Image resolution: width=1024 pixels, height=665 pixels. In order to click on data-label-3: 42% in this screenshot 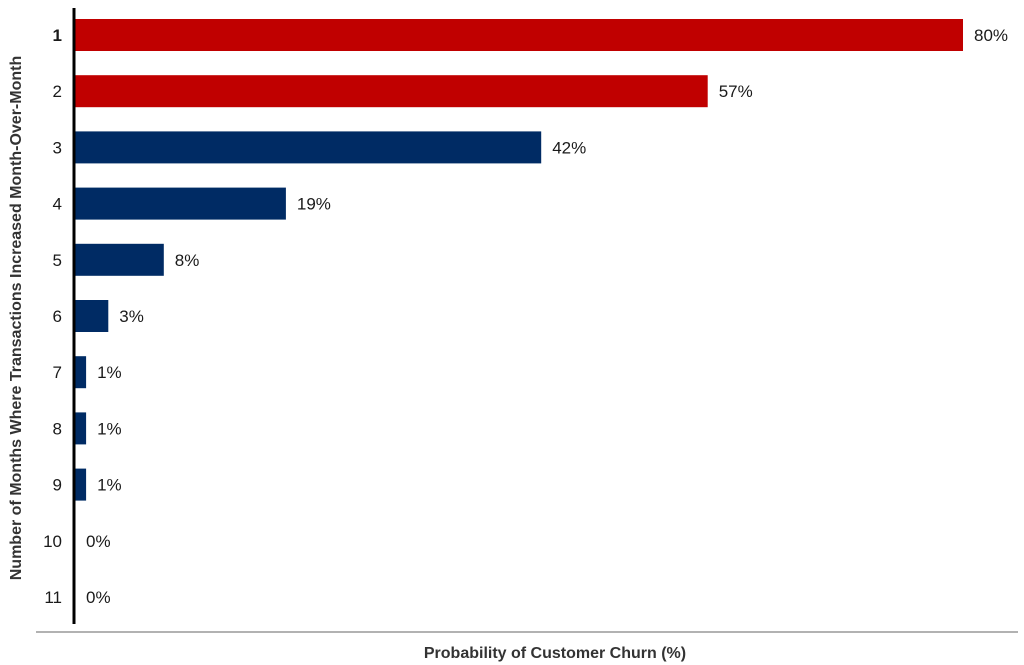, I will do `click(569, 147)`.